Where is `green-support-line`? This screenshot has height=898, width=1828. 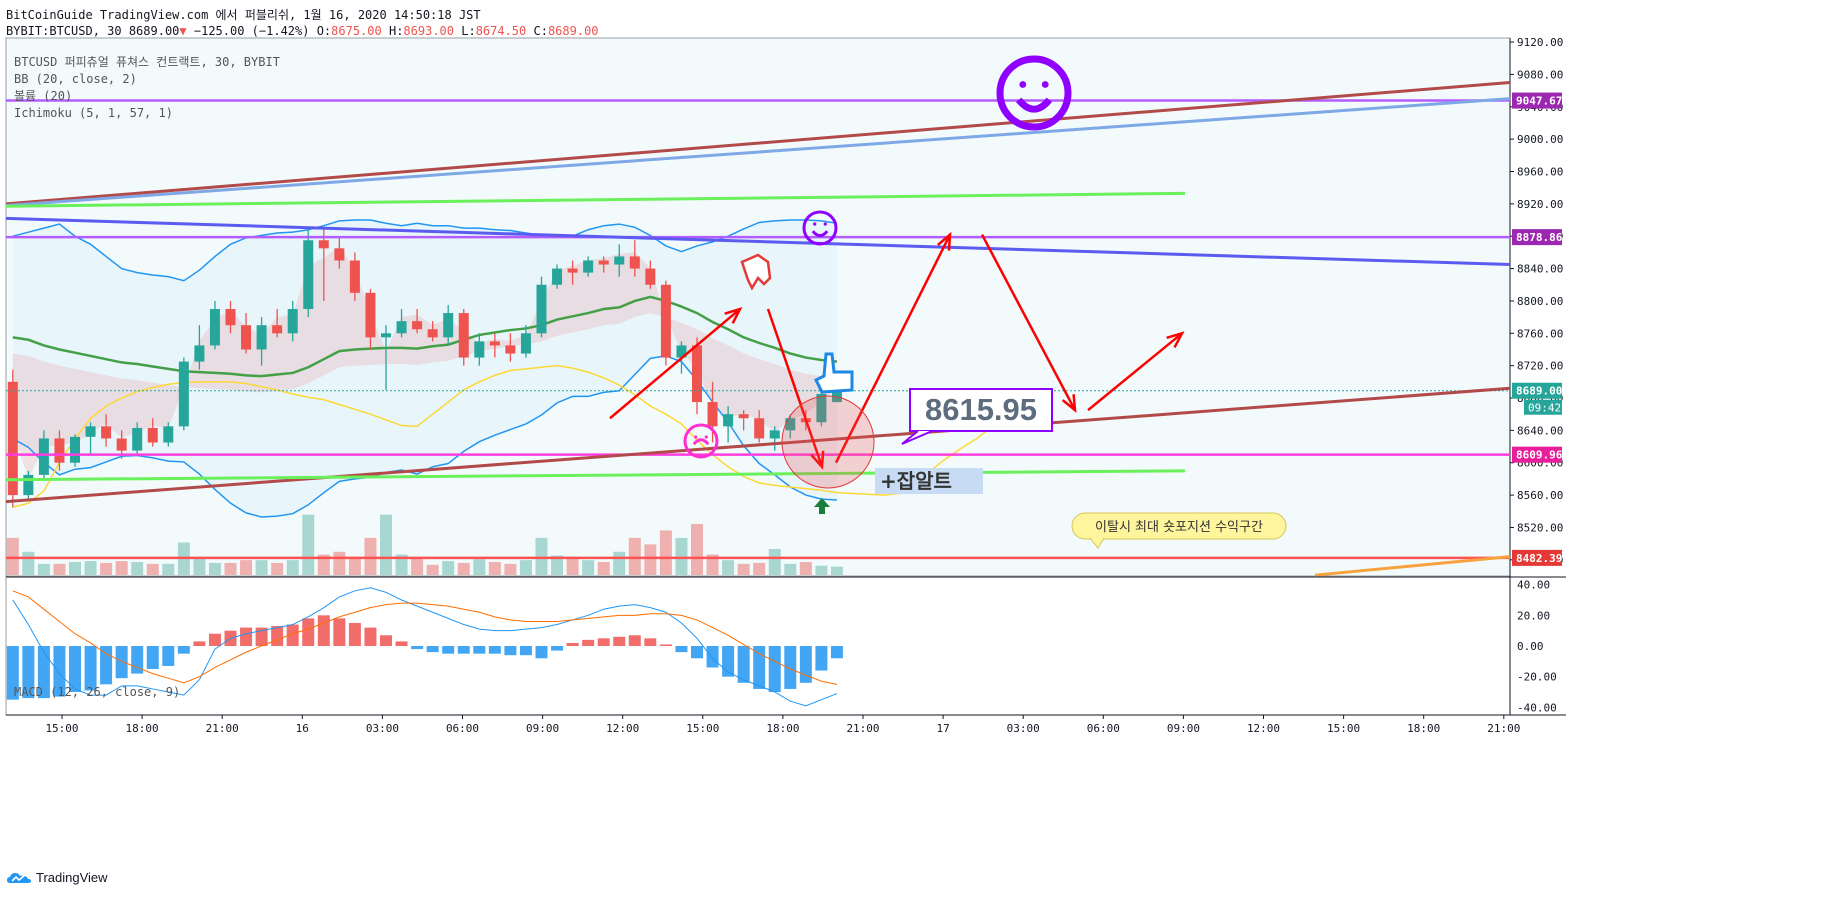 green-support-line is located at coordinates (595, 475).